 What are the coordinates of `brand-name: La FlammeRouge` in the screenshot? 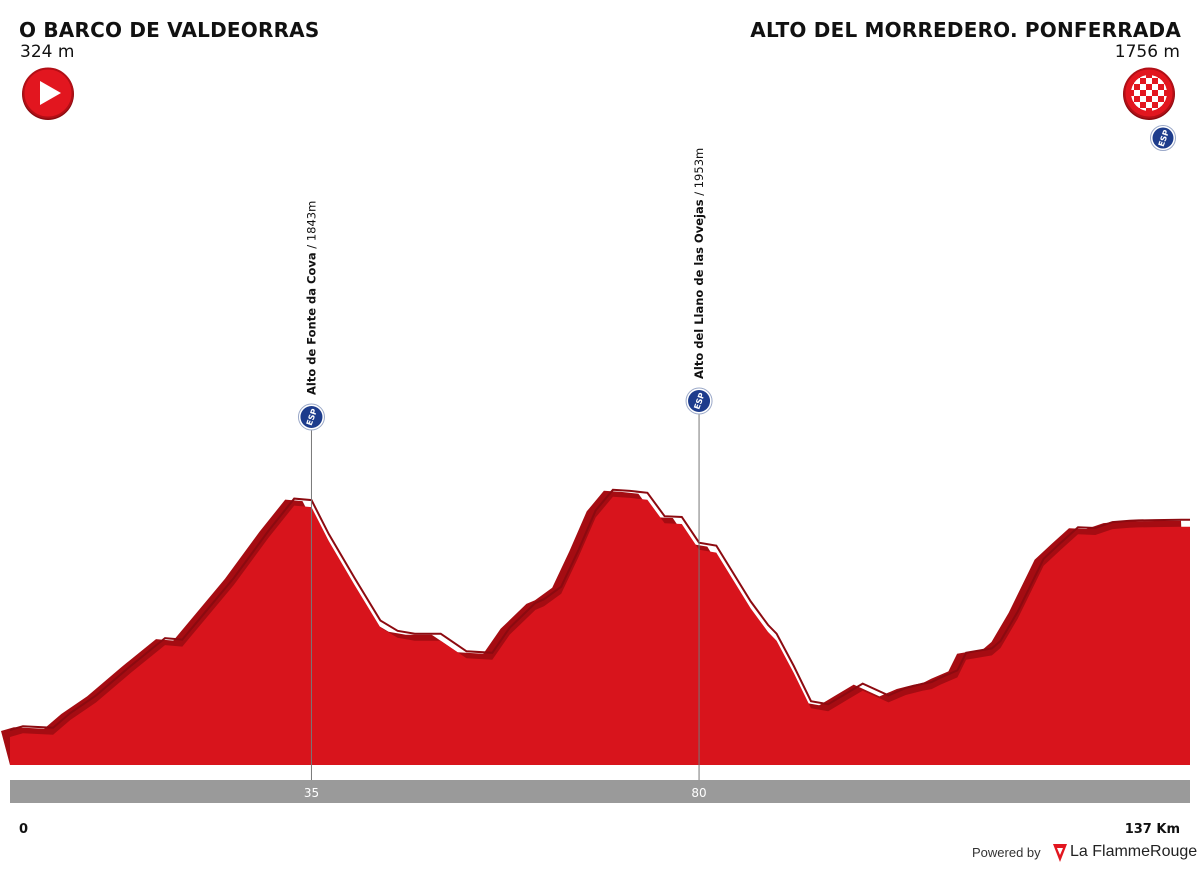 It's located at (1134, 851).